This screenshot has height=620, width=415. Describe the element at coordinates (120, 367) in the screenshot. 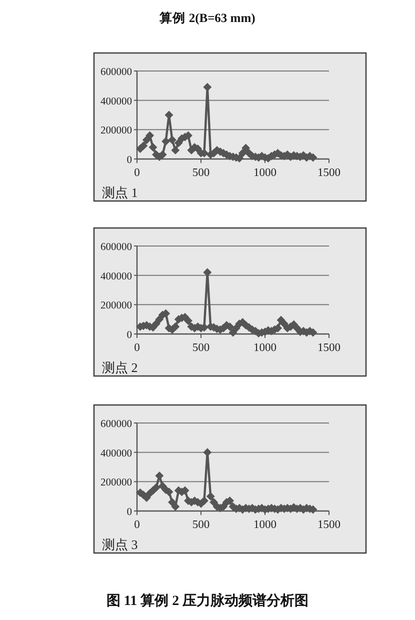

I see `text: 测点 2` at that location.